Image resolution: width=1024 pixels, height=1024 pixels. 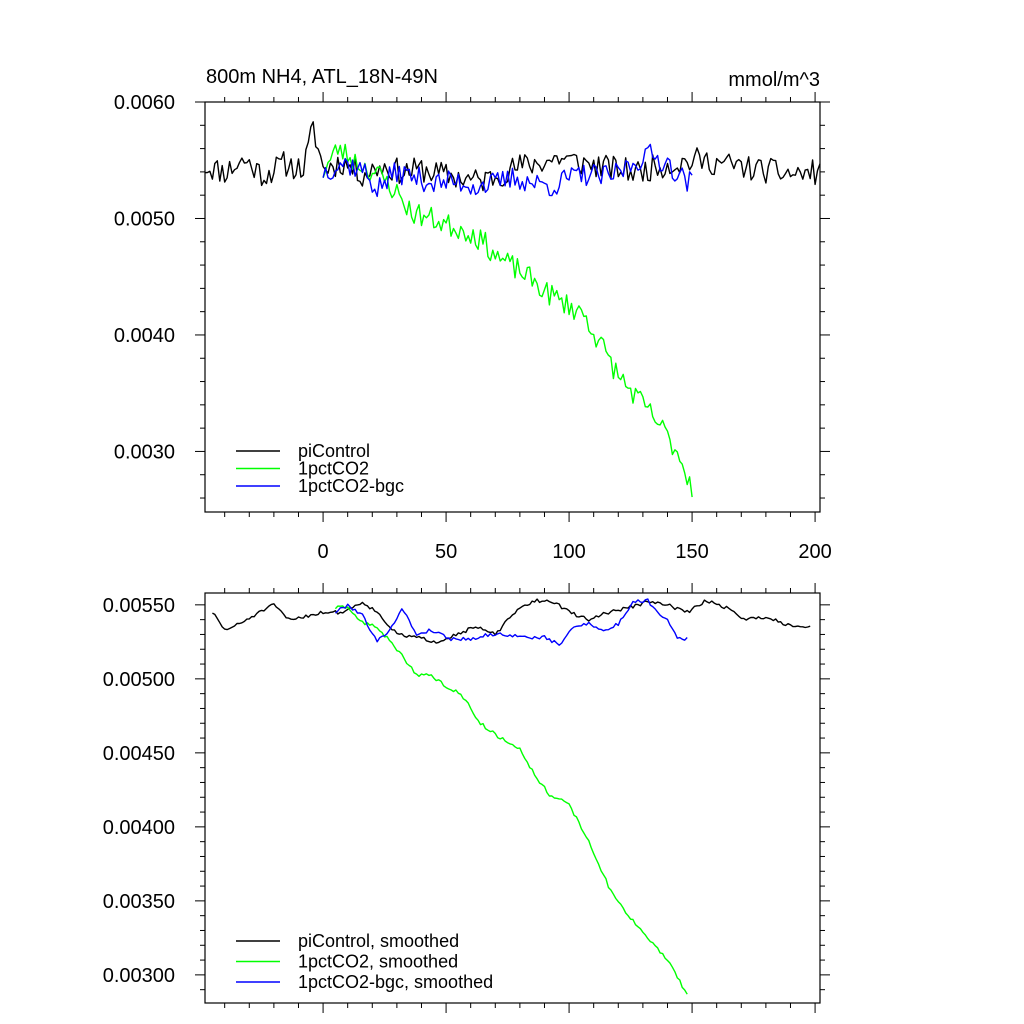 I want to click on bottom-series-line-picontrol-smoothed, so click(x=511, y=621).